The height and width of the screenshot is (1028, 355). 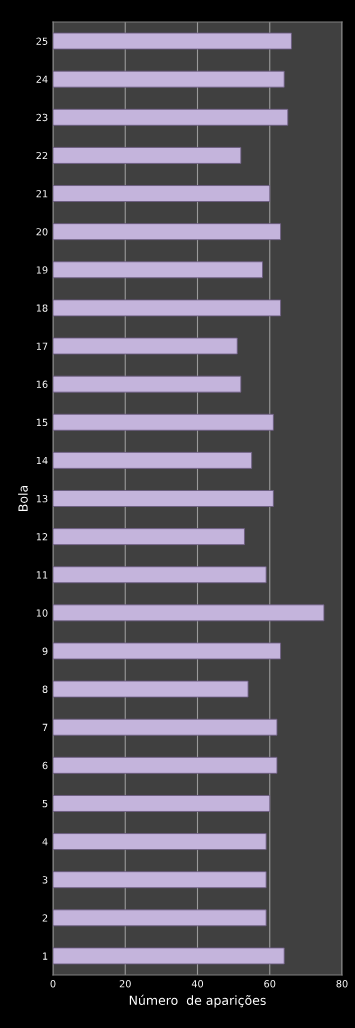 What do you see at coordinates (45, 880) in the screenshot?
I see `y-tick-label: 3` at bounding box center [45, 880].